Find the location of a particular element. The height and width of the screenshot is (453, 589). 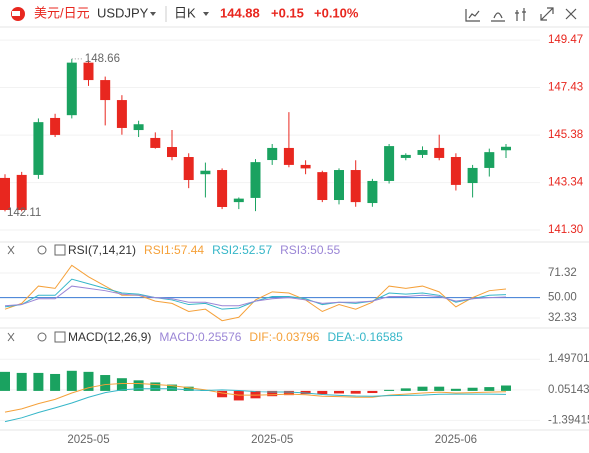

tool-candle is located at coordinates (520, 14).